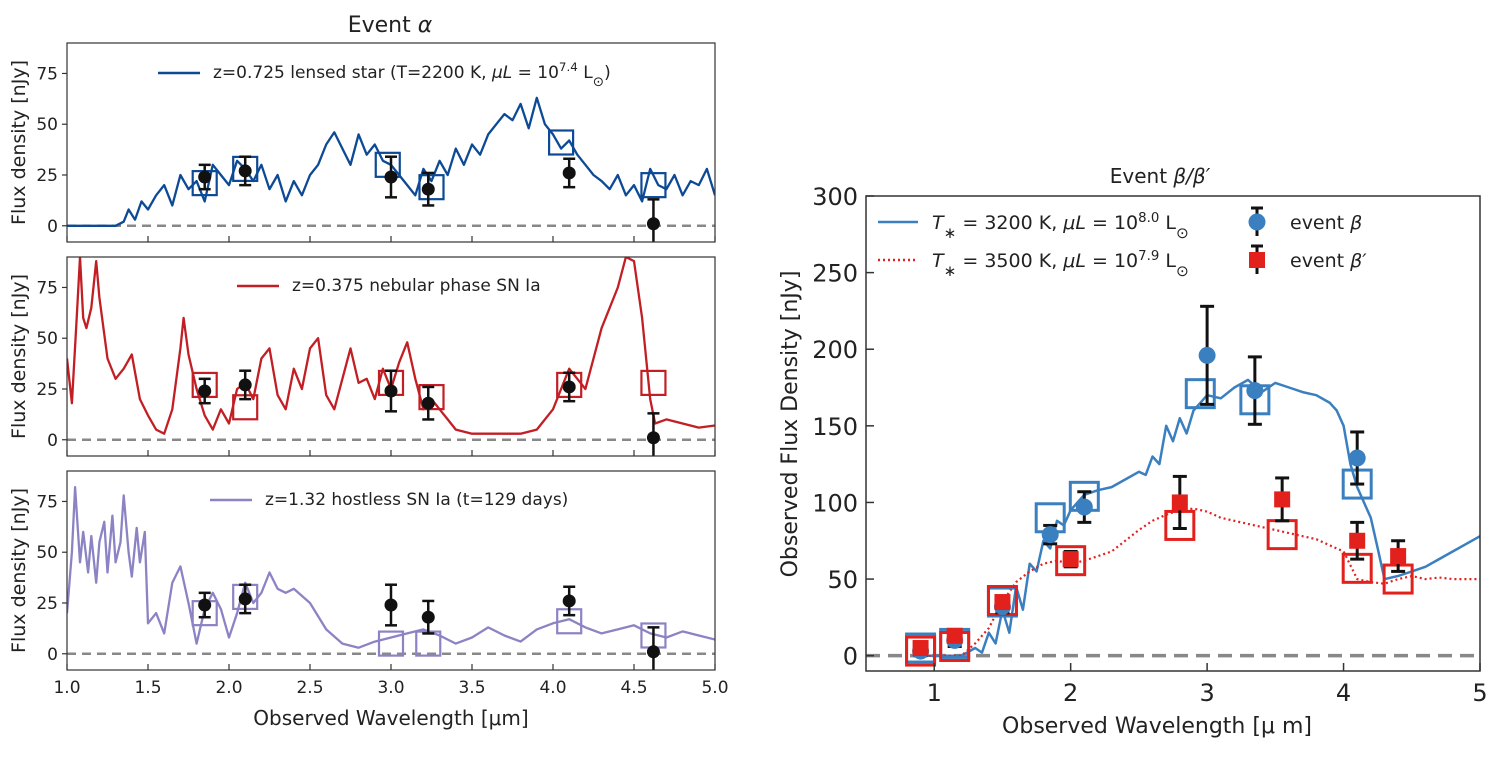  Describe the element at coordinates (390, 718) in the screenshot. I see `alpha-xlabel: Observed Wavelength [μm]` at that location.